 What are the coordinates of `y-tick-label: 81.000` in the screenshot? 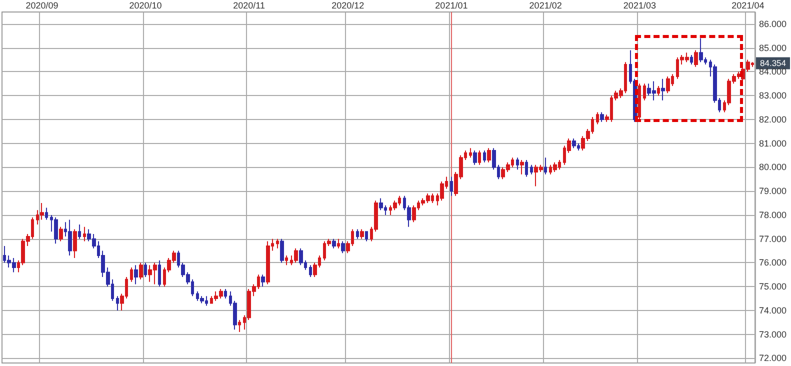 It's located at (773, 143).